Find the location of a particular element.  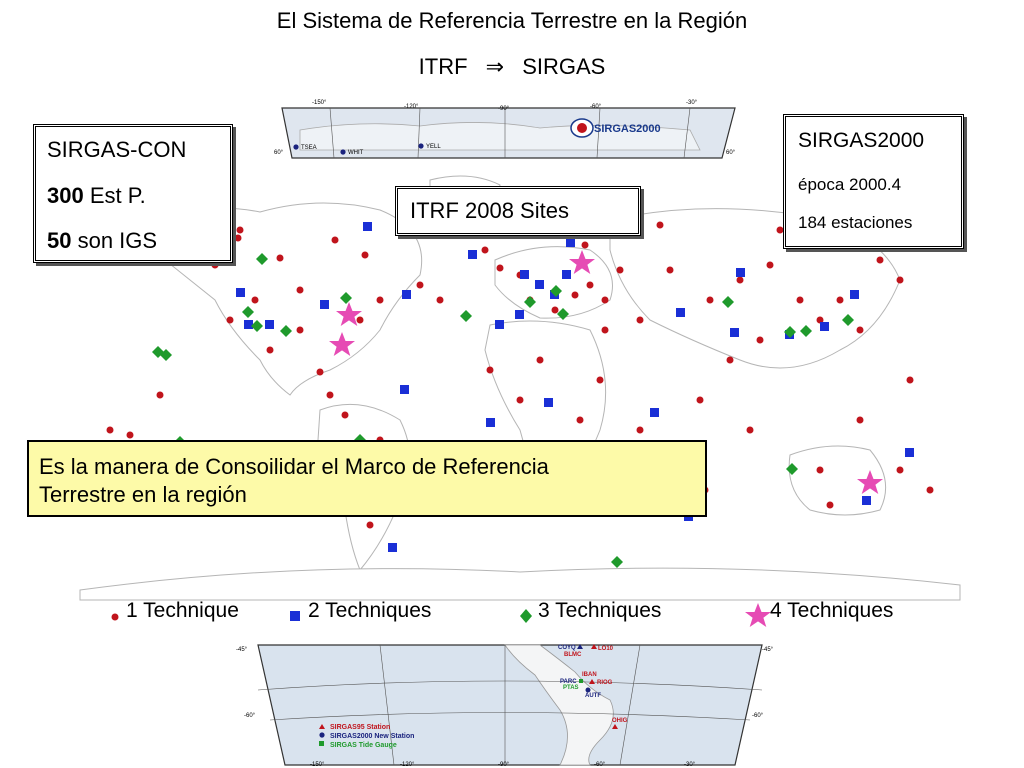

sirgas-con-title: SIRGAS-CON is located at coordinates (117, 149).